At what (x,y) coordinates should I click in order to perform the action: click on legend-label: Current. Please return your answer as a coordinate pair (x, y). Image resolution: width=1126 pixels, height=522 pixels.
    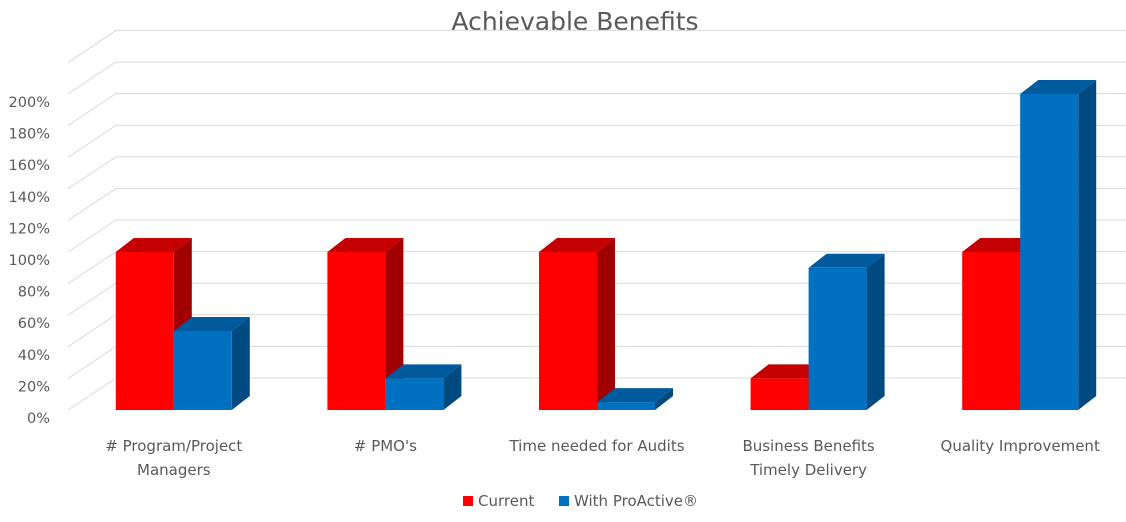
    Looking at the image, I should click on (506, 501).